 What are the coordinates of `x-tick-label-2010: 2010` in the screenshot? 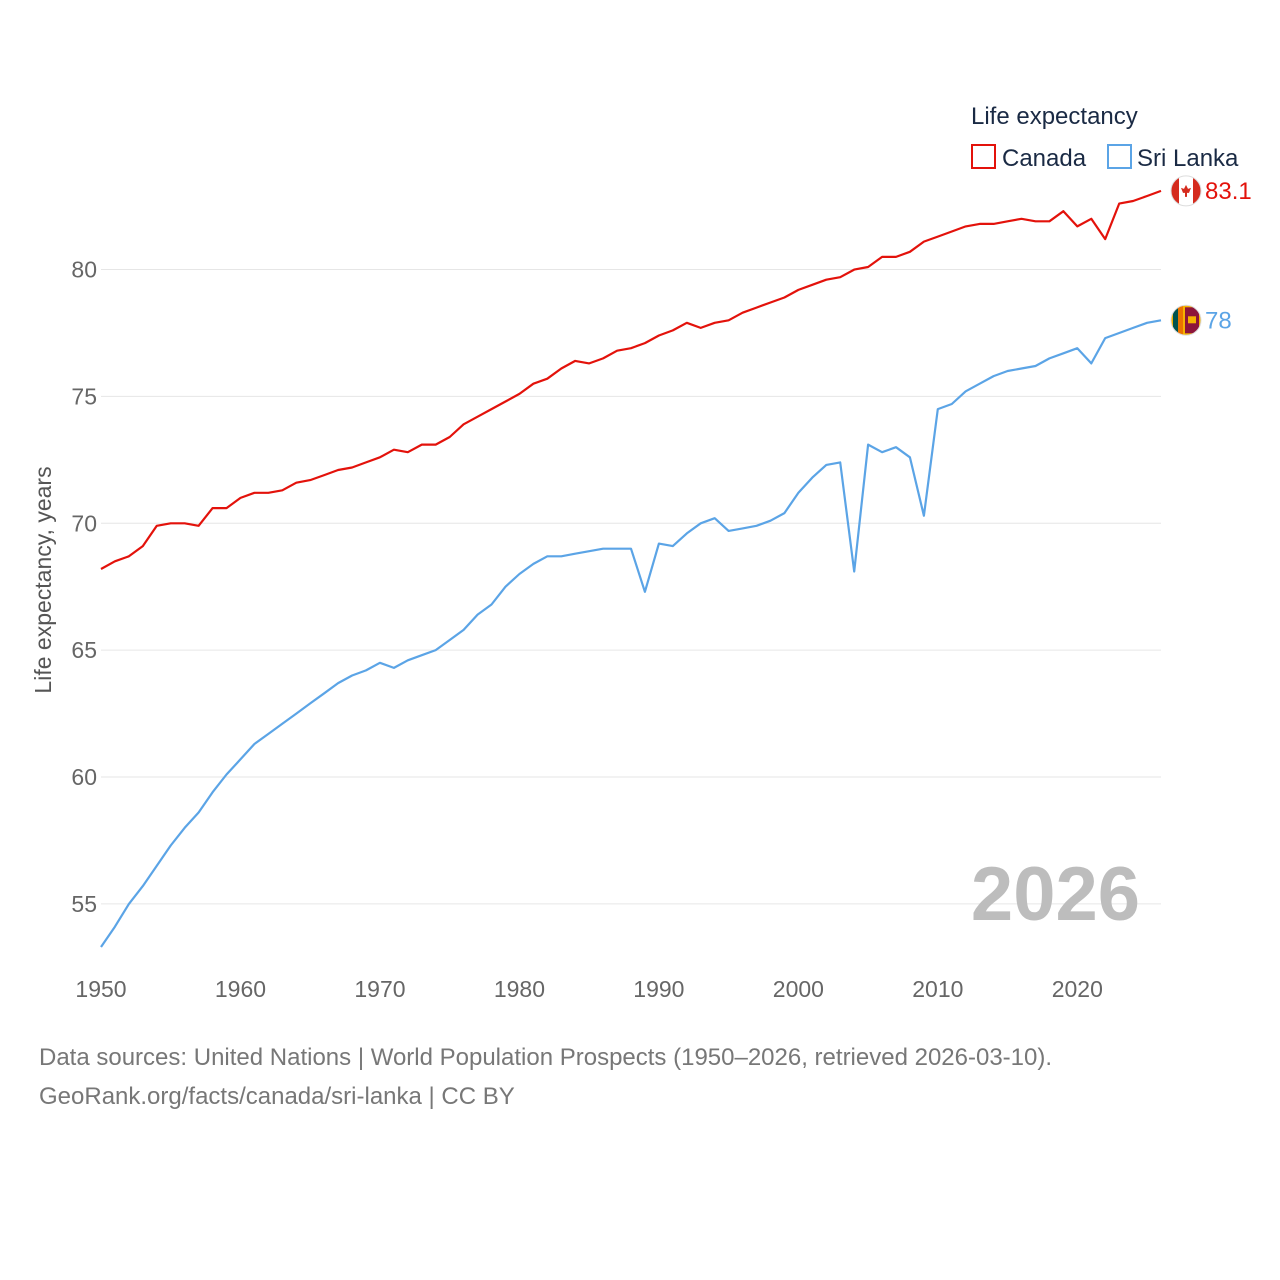 It's located at (937, 989).